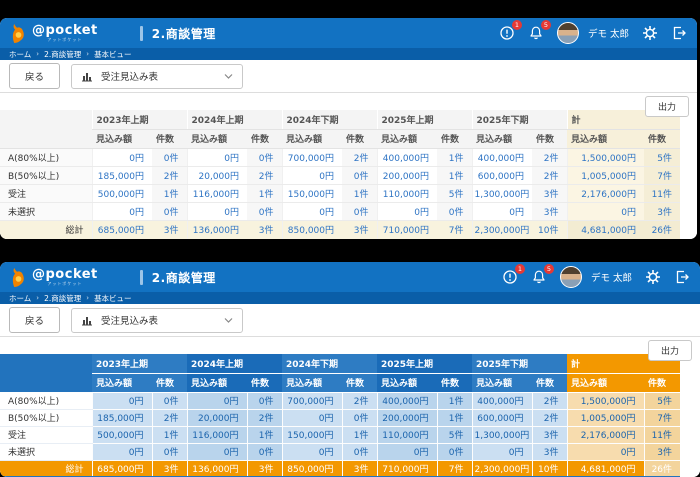 The height and width of the screenshot is (477, 700). What do you see at coordinates (605, 435) in the screenshot?
I see `amount-cell: 2,176,000円` at bounding box center [605, 435].